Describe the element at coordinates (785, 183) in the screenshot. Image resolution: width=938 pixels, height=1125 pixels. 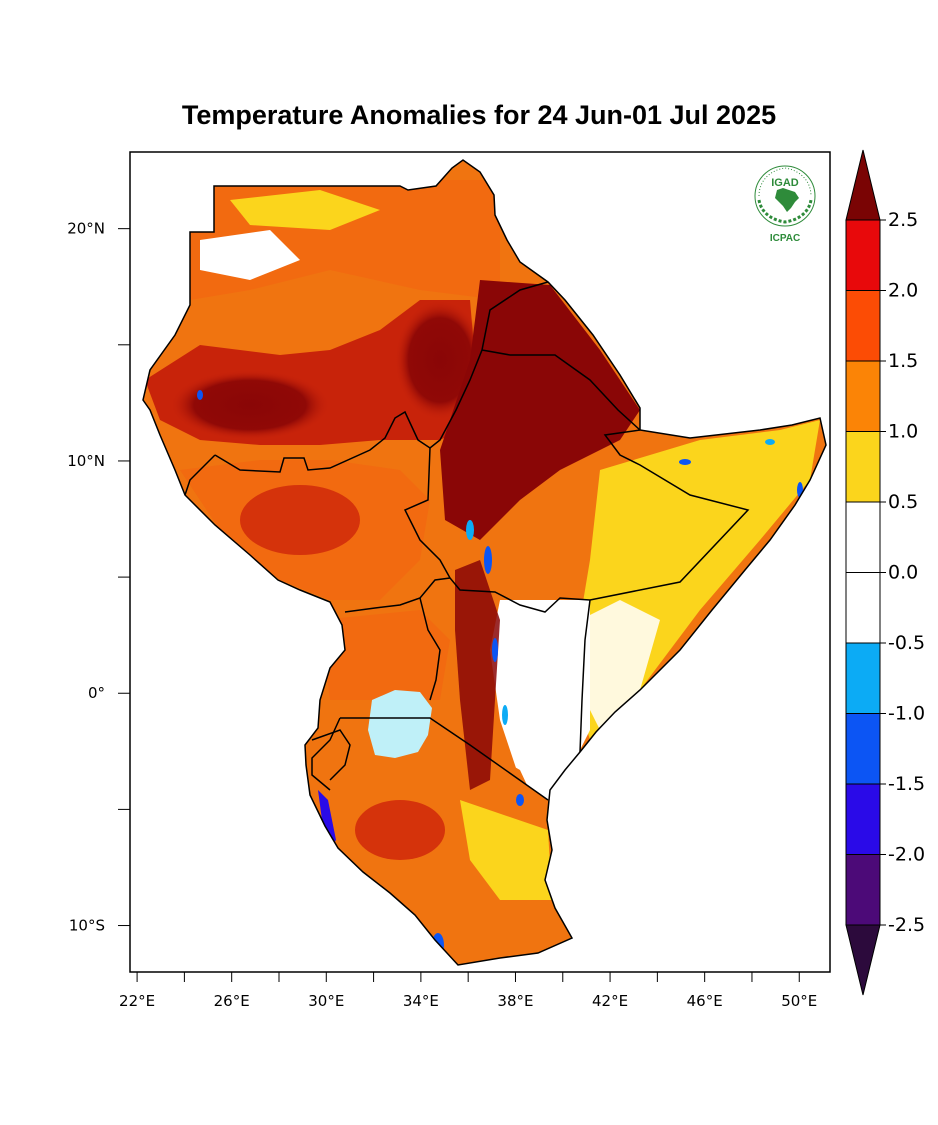
I see `logo-top-text: IGAD` at that location.